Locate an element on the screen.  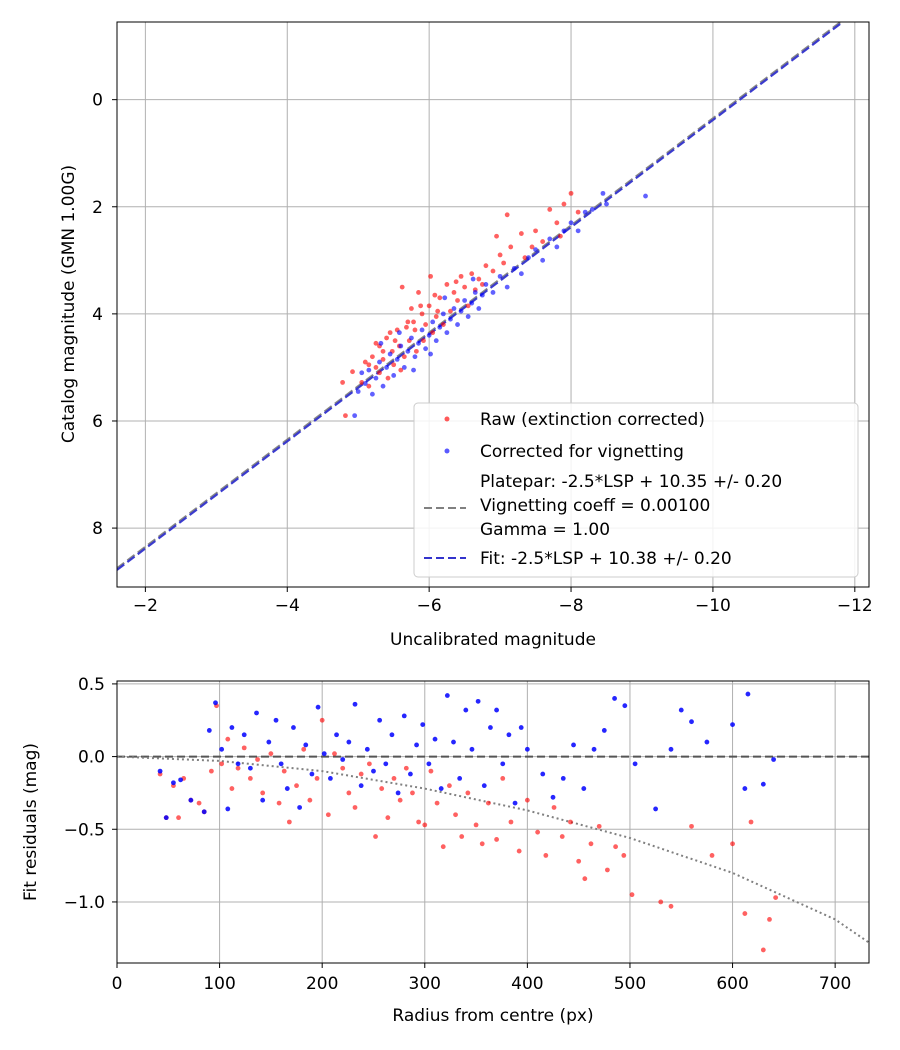
bottom-y-tick-label: 0.0 is located at coordinates (91, 758).